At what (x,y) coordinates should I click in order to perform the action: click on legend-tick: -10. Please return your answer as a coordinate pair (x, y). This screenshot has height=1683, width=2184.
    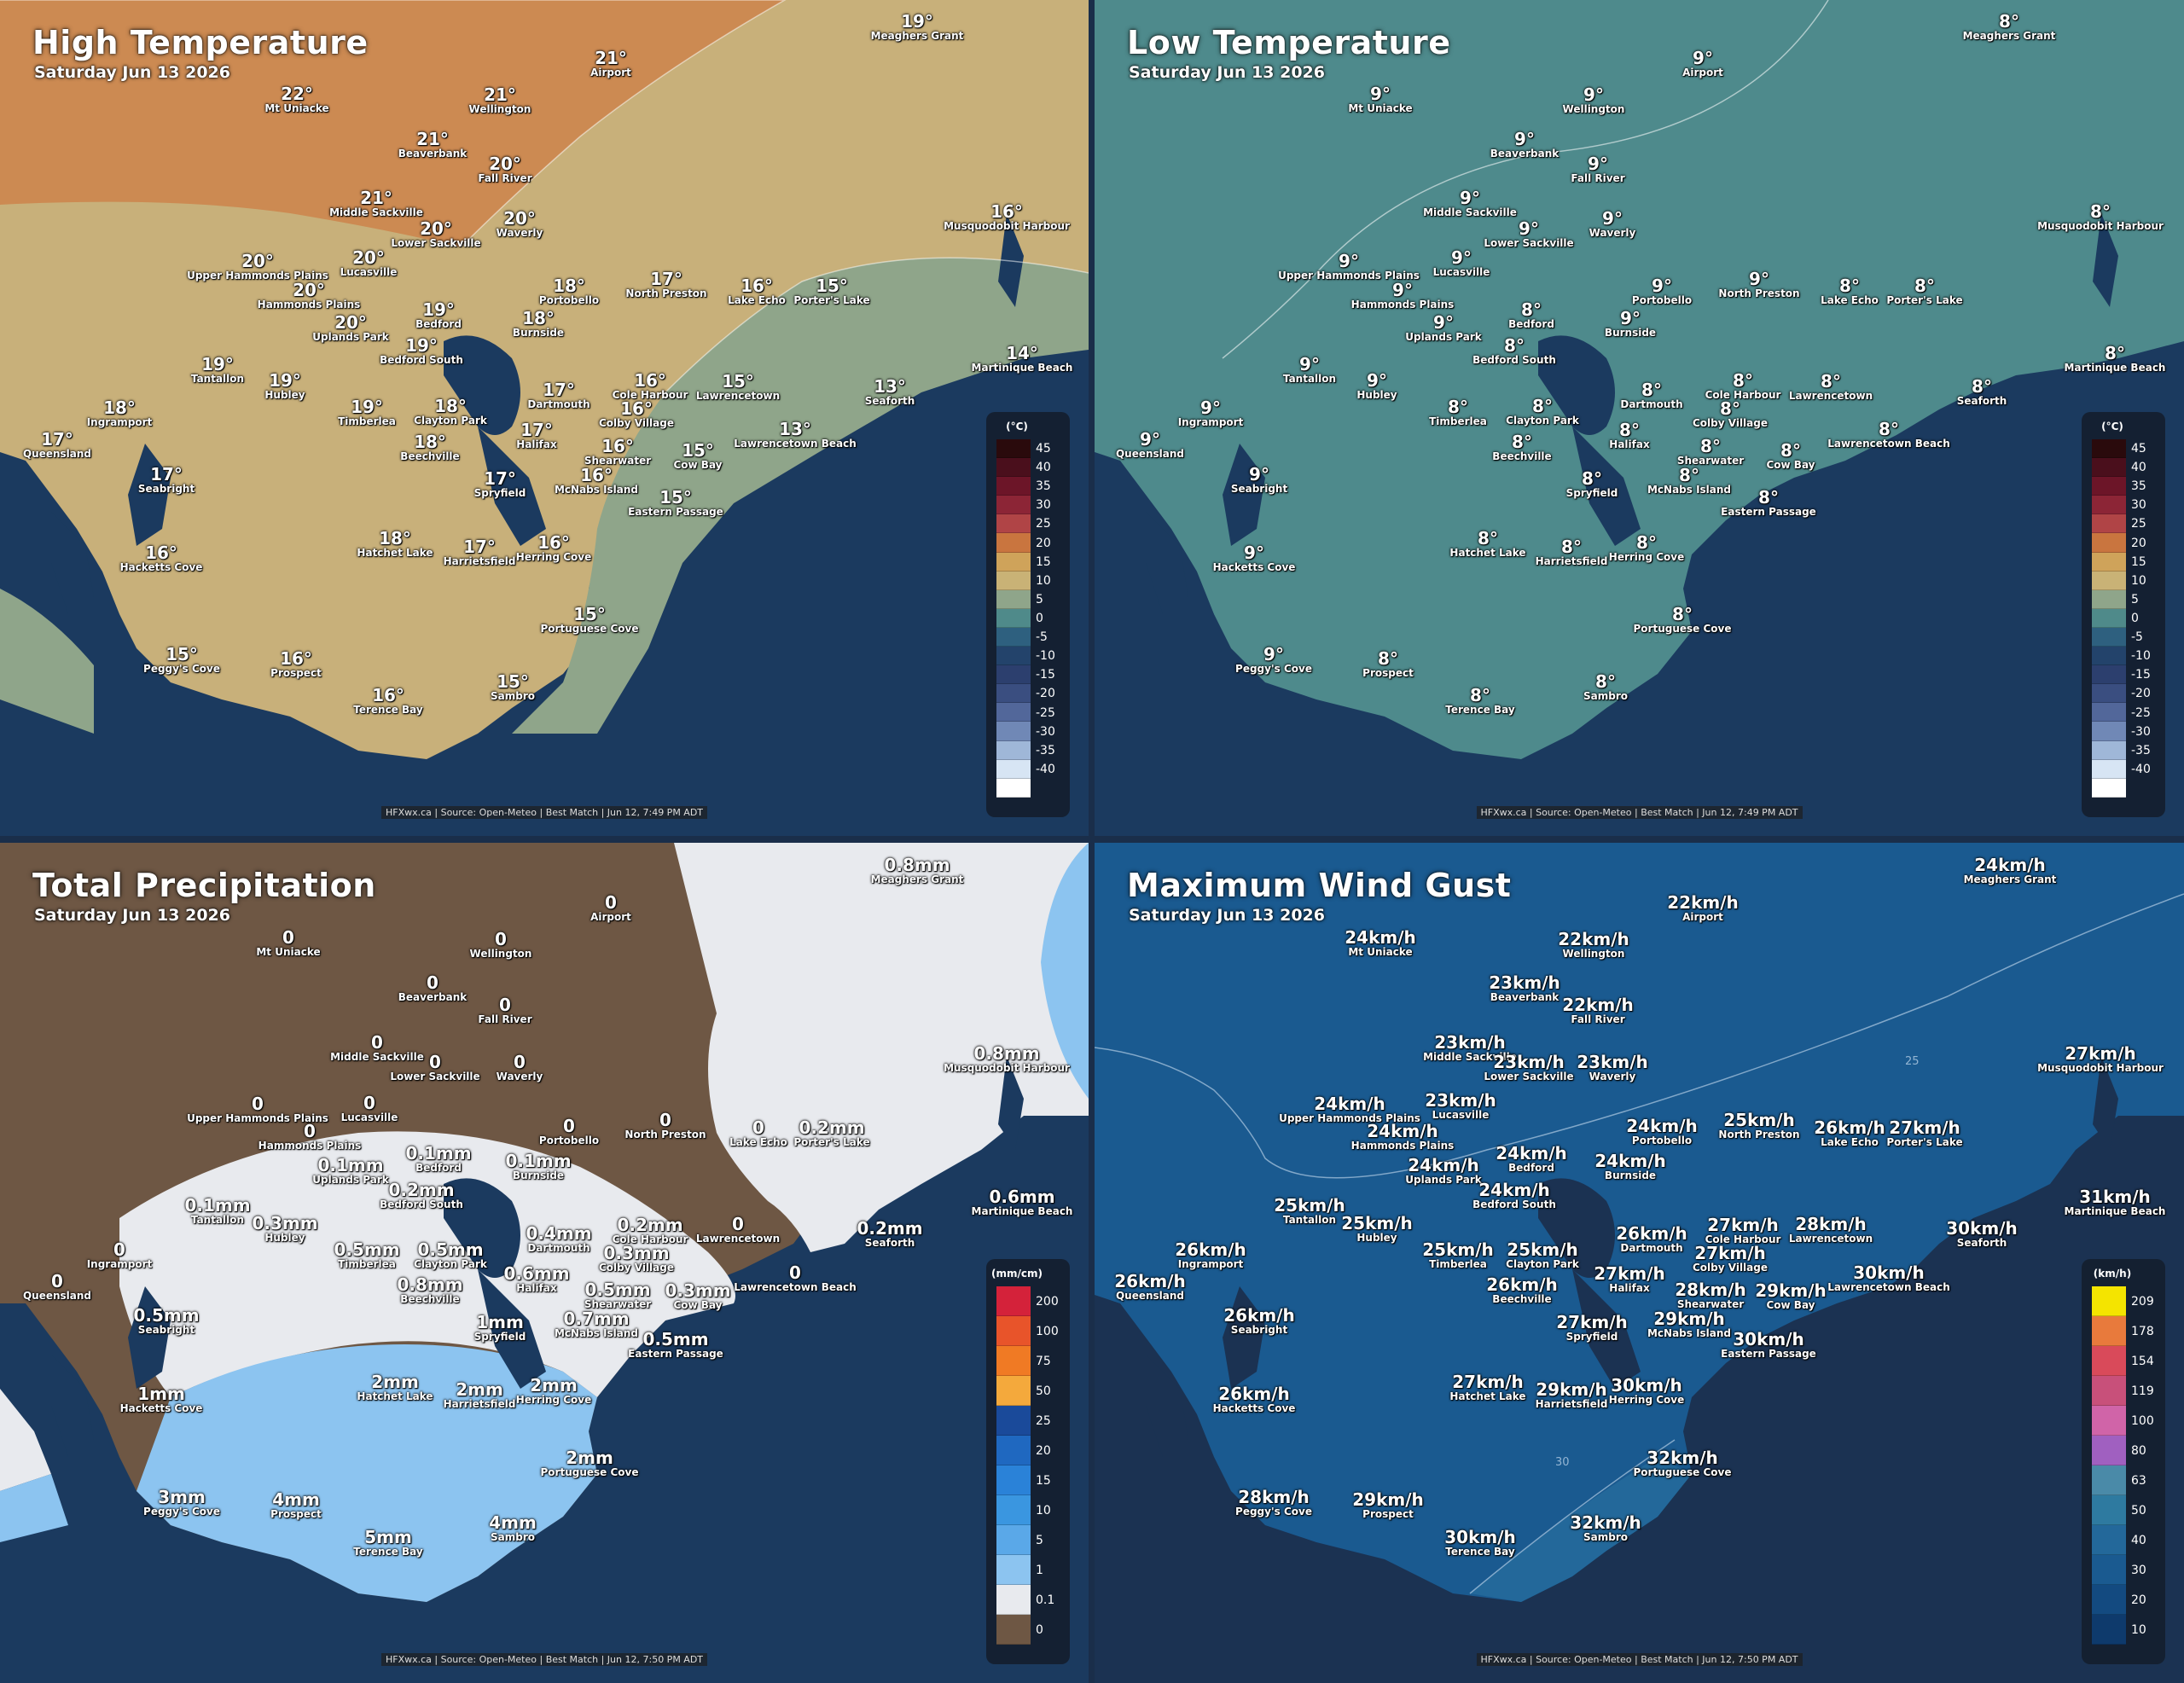
    Looking at the image, I should click on (1045, 656).